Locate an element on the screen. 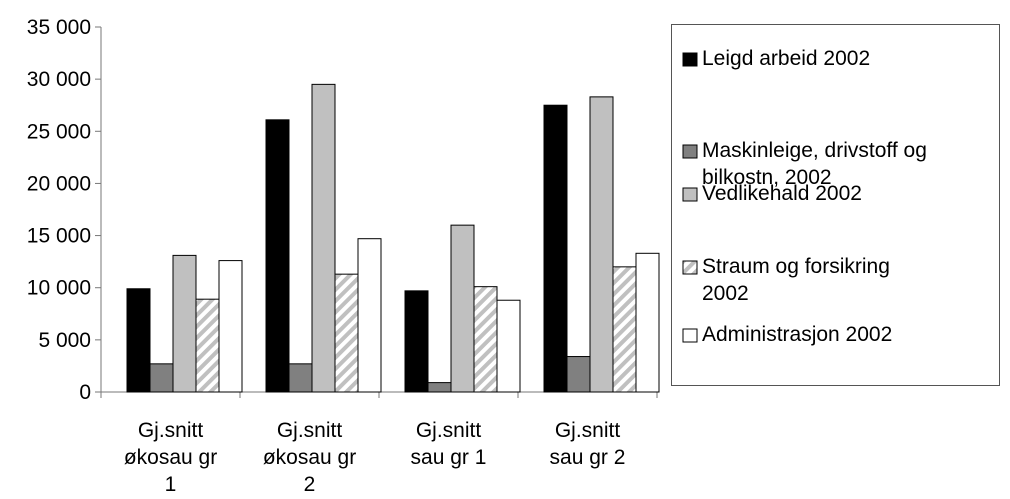 The image size is (1010, 499). x-tick-label: Gj.snitt sau gr 2 is located at coordinates (588, 444).